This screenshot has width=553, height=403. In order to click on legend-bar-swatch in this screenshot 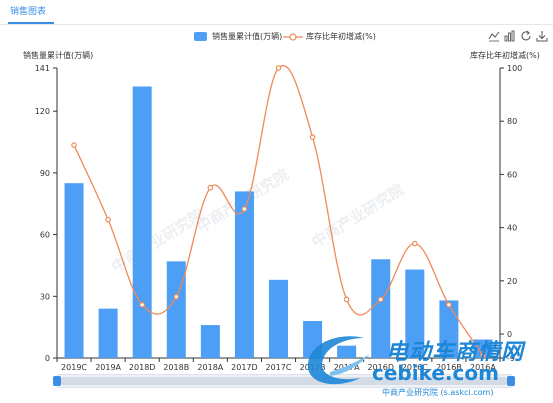, I will do `click(200, 36)`.